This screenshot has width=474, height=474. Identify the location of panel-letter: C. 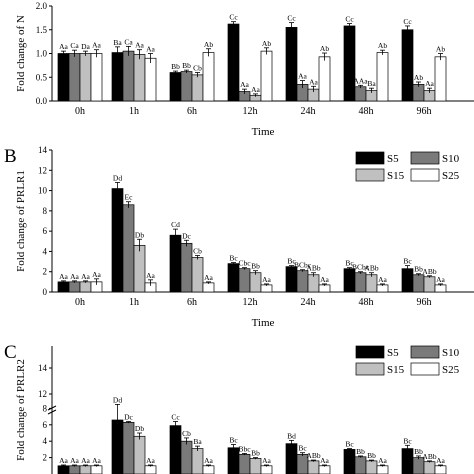
(10, 352).